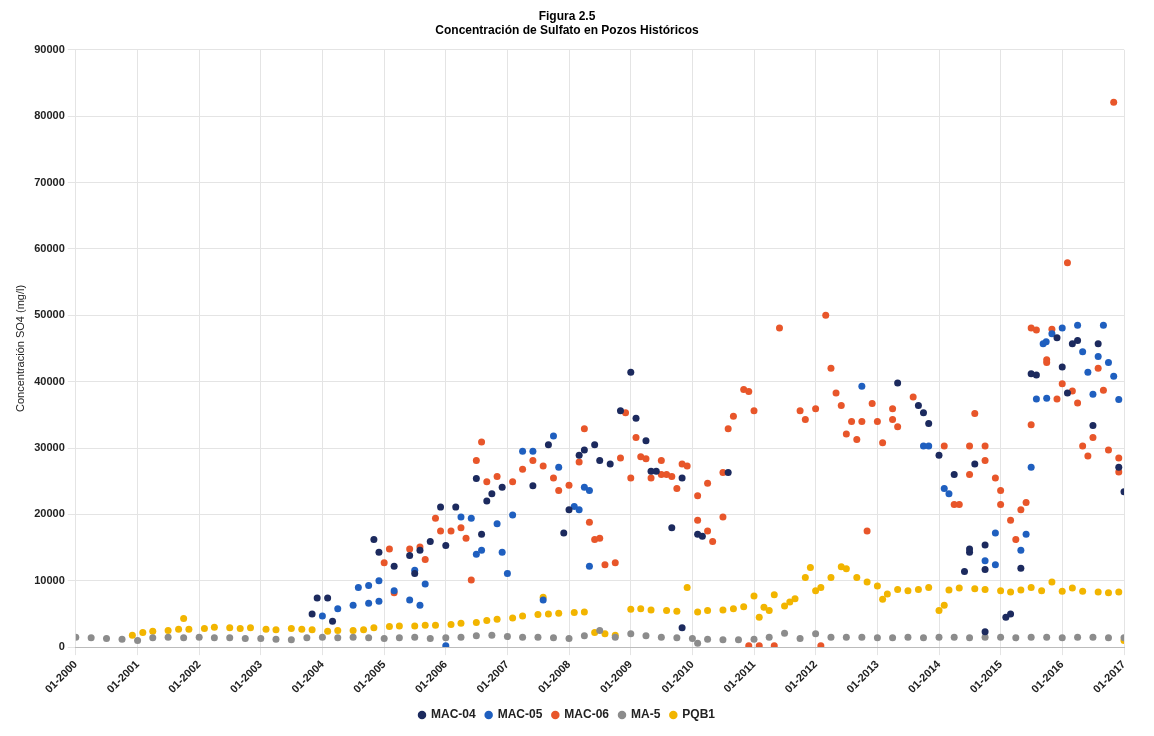 The image size is (1154, 736). What do you see at coordinates (567, 15) in the screenshot?
I see `chart-title: Figura 2.5` at bounding box center [567, 15].